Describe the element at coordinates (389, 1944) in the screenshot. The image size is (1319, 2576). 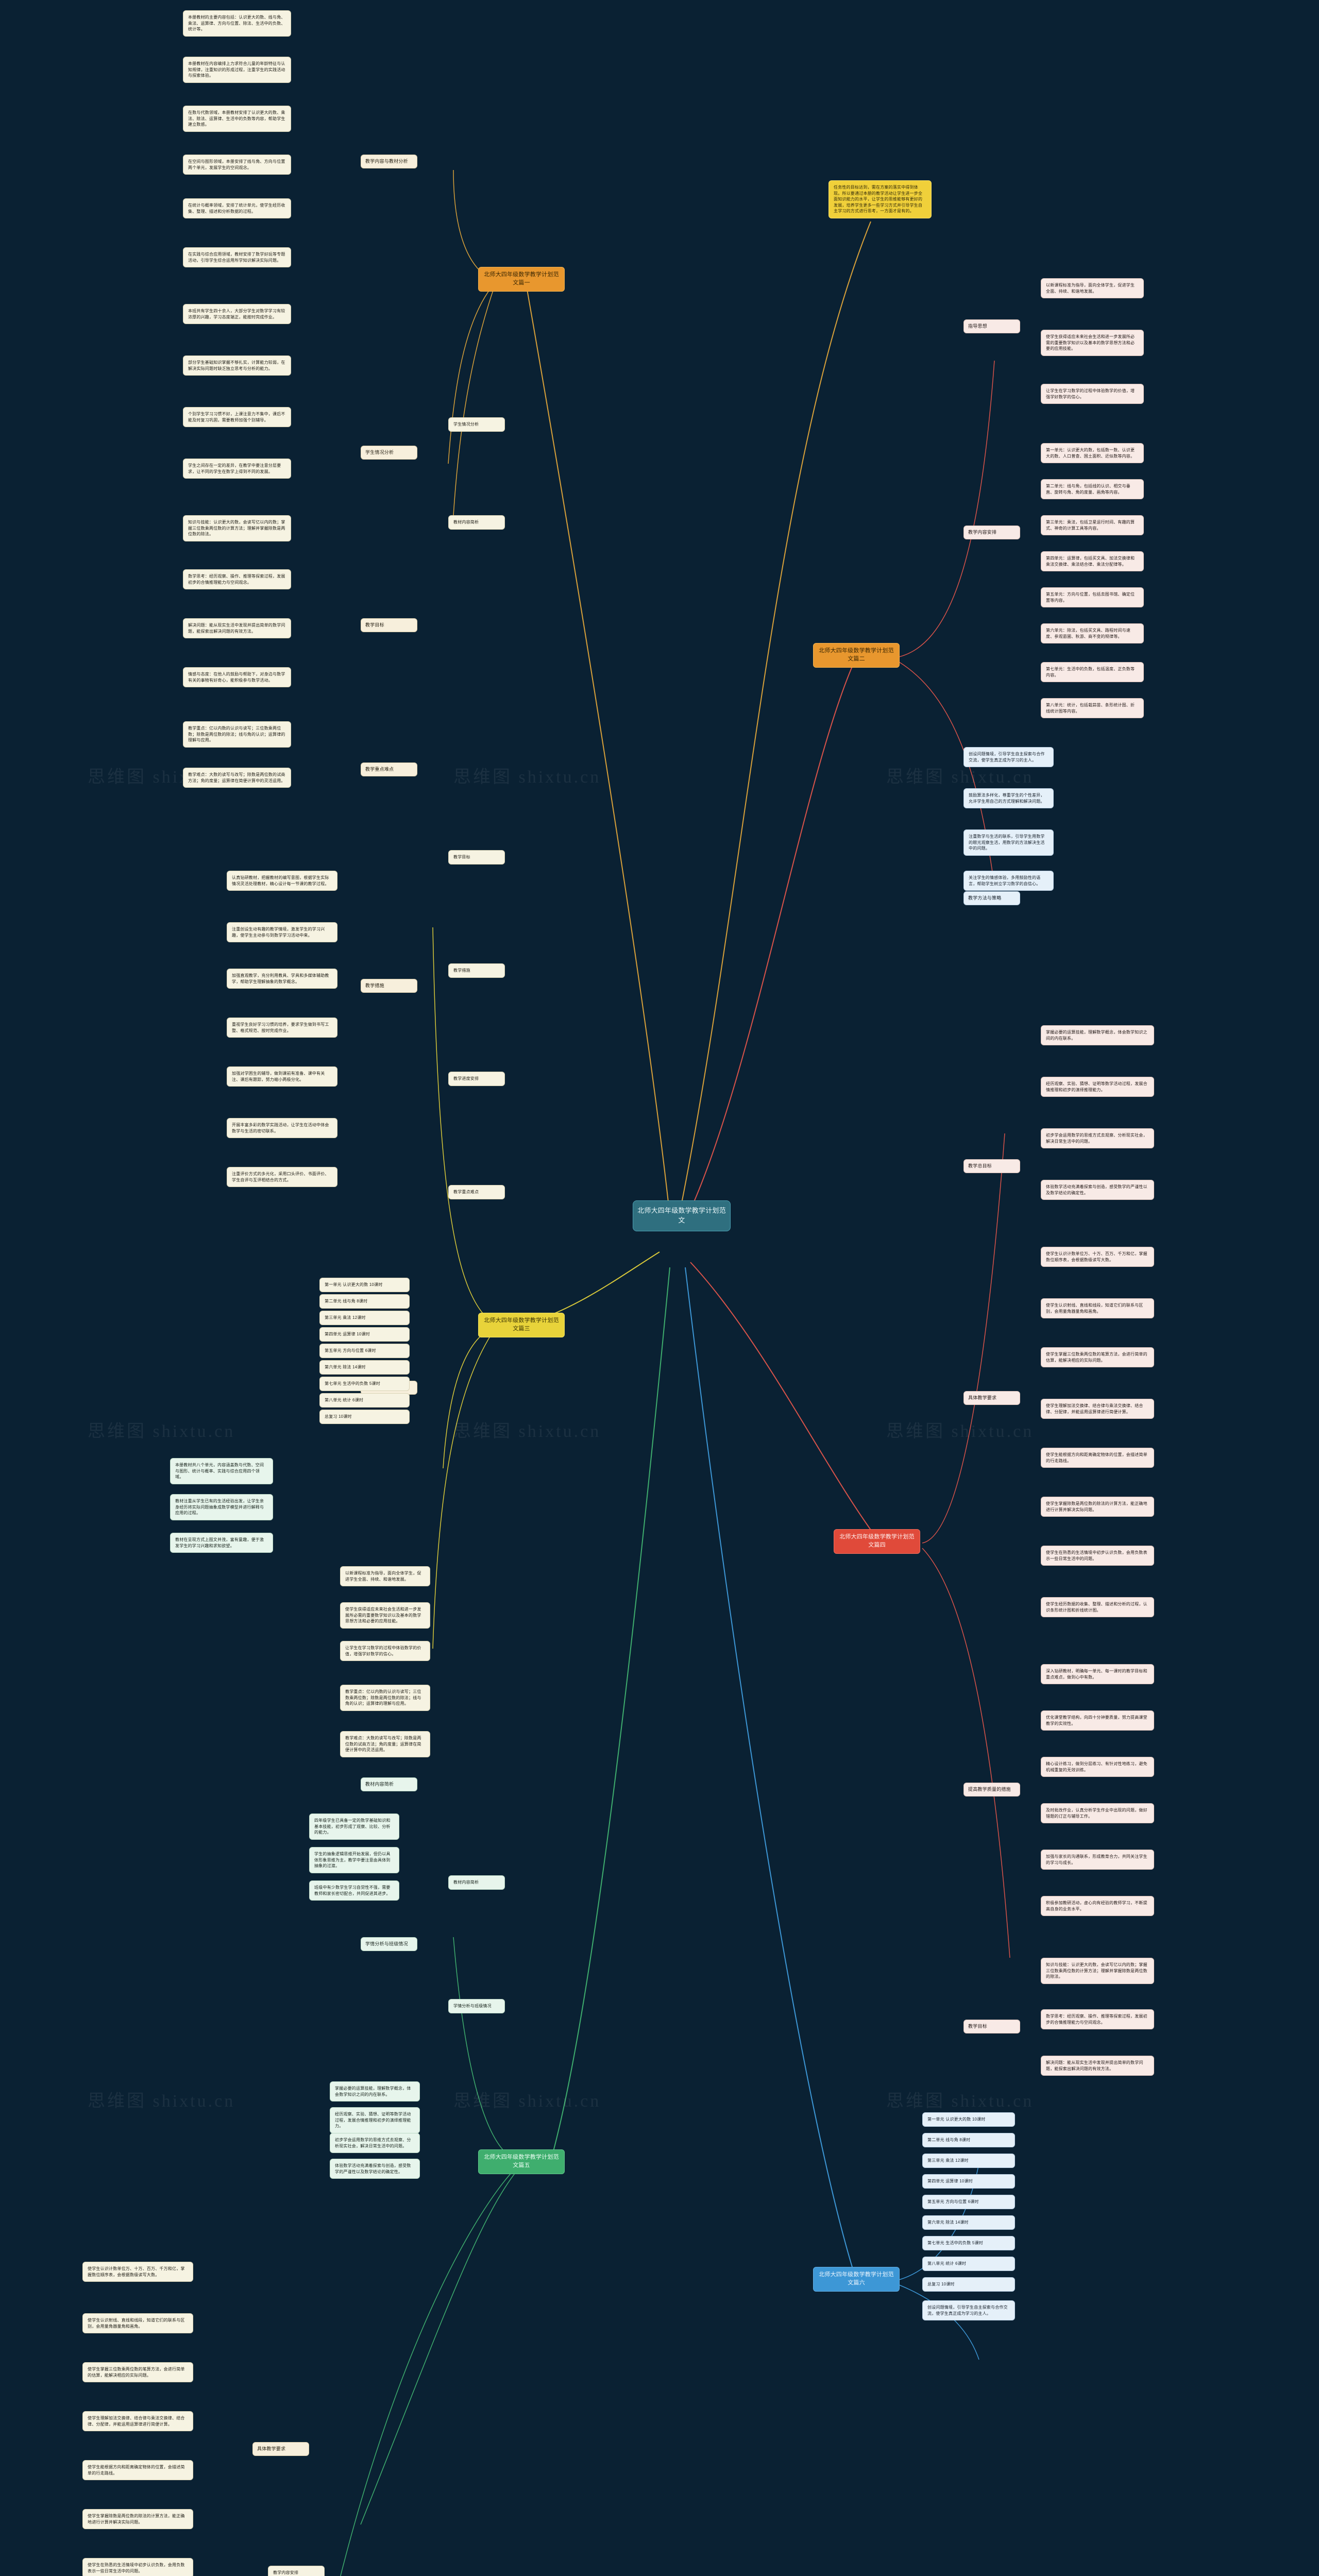
I see `group-title-8: 学情分析与班级情况` at that location.